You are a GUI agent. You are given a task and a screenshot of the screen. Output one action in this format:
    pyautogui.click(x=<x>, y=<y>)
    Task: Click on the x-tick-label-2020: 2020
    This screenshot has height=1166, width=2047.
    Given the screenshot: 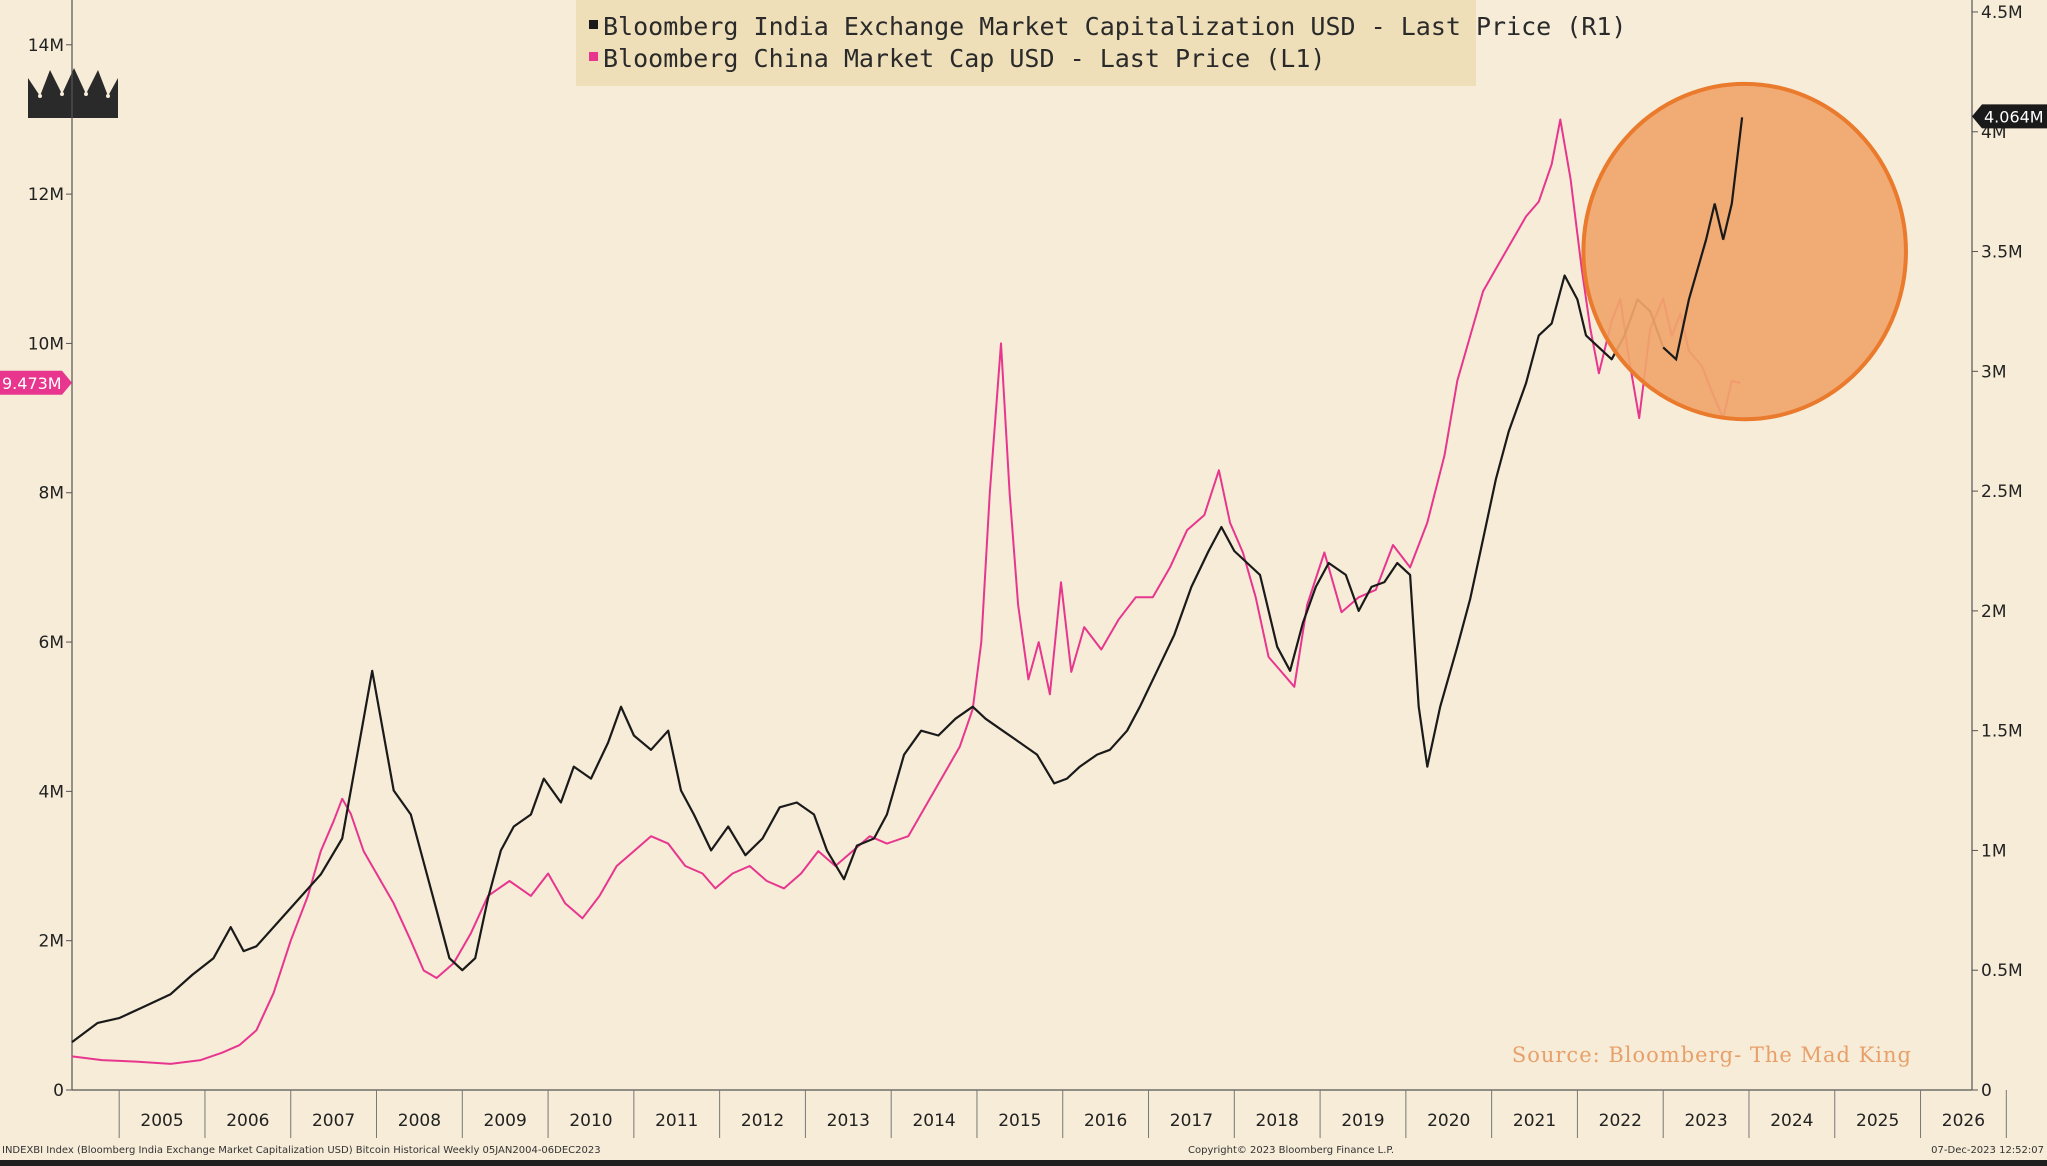 What is the action you would take?
    pyautogui.click(x=1448, y=1121)
    